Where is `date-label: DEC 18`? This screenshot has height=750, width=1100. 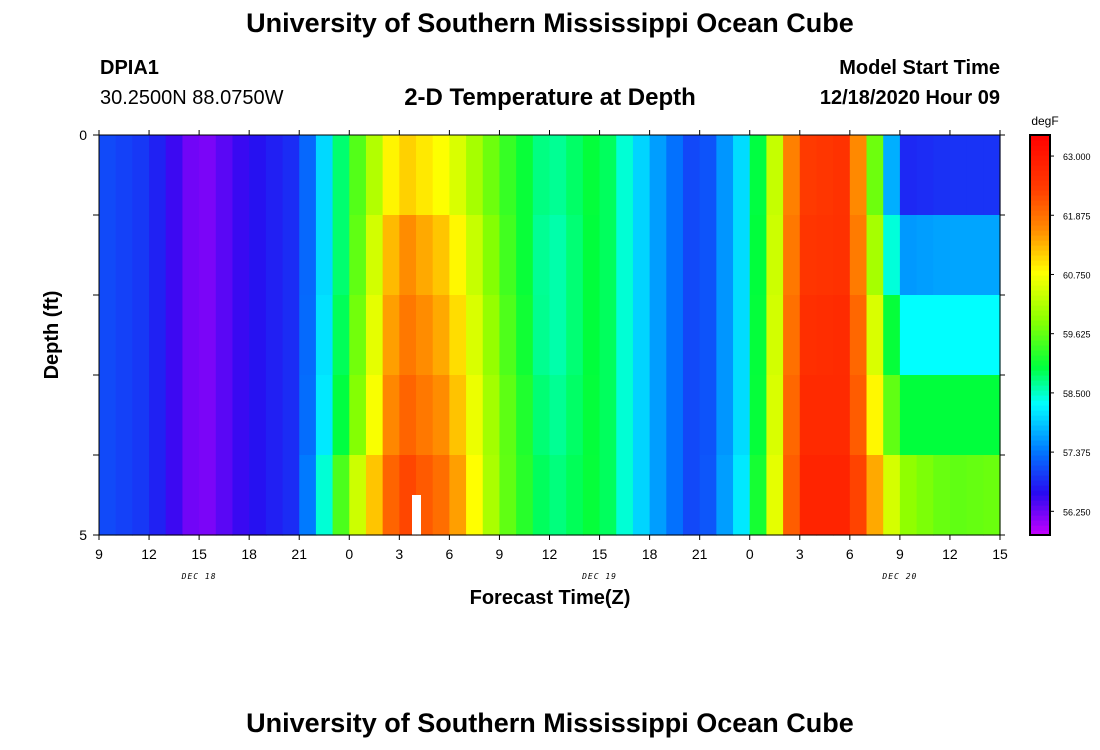 date-label: DEC 18 is located at coordinates (199, 576).